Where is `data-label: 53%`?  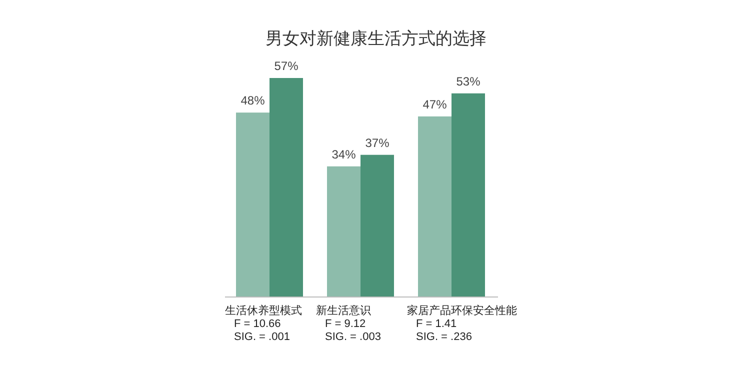
data-label: 53% is located at coordinates (468, 81).